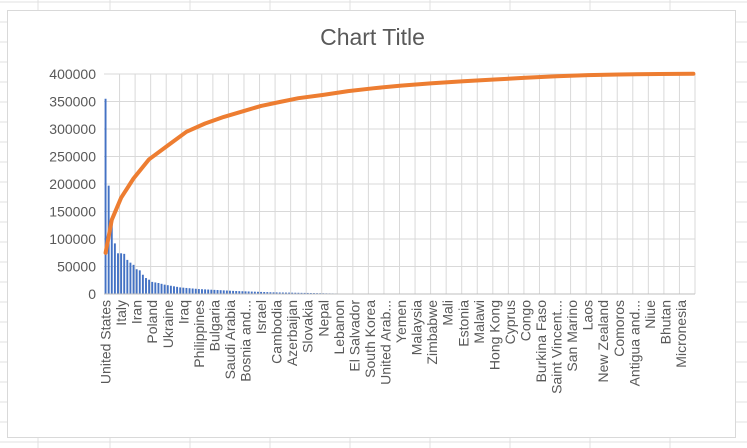 This screenshot has width=747, height=448. I want to click on x-tick-label: Burkina Faso, so click(541, 341).